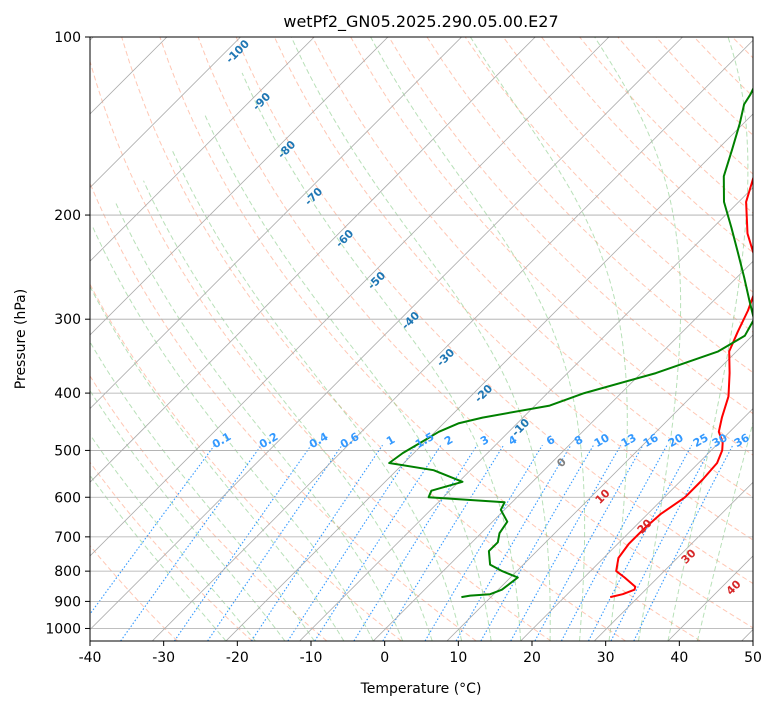  I want to click on x-tick-label: 50, so click(753, 658).